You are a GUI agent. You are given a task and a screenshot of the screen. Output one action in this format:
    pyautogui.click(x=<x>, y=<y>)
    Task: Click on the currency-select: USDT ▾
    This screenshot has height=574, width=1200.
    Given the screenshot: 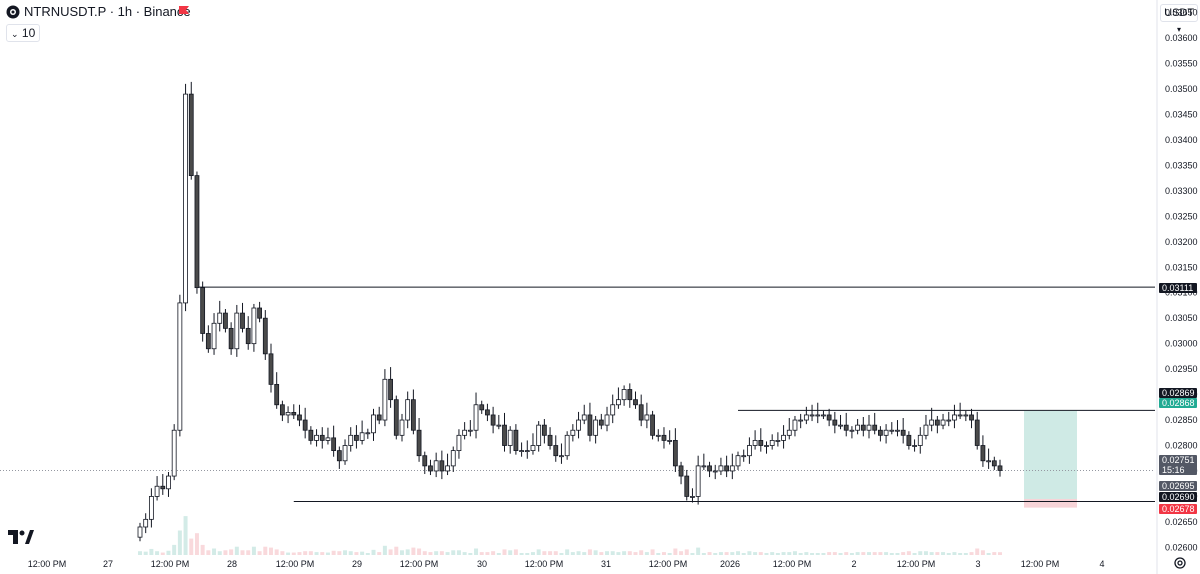 What is the action you would take?
    pyautogui.click(x=1179, y=19)
    